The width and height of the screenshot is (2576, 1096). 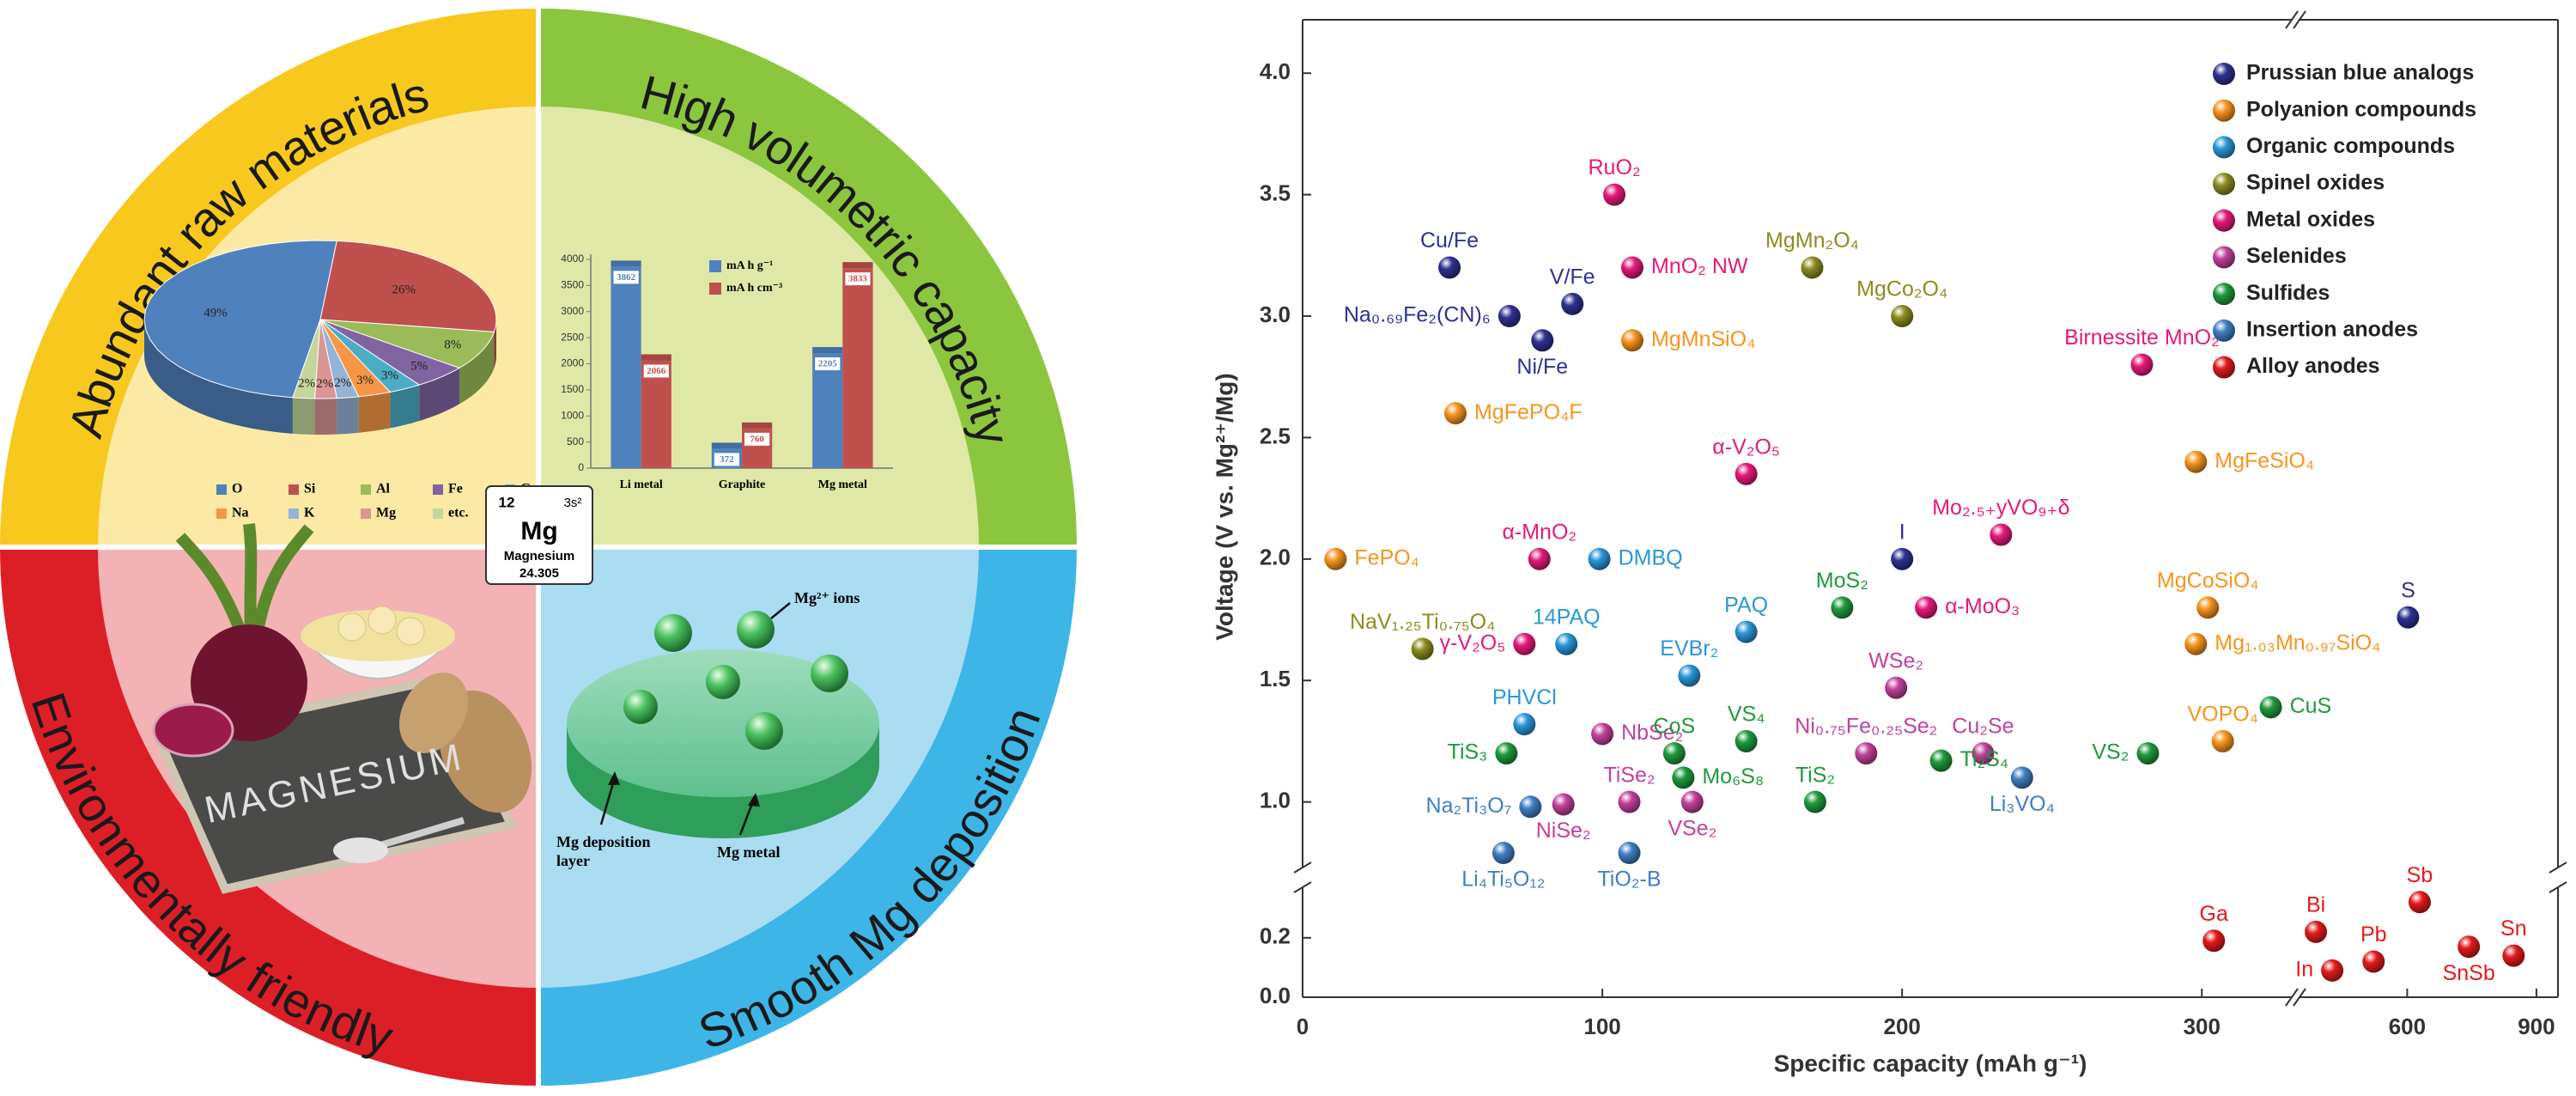 I want to click on y-tick-label: 1.0, so click(x=1276, y=800).